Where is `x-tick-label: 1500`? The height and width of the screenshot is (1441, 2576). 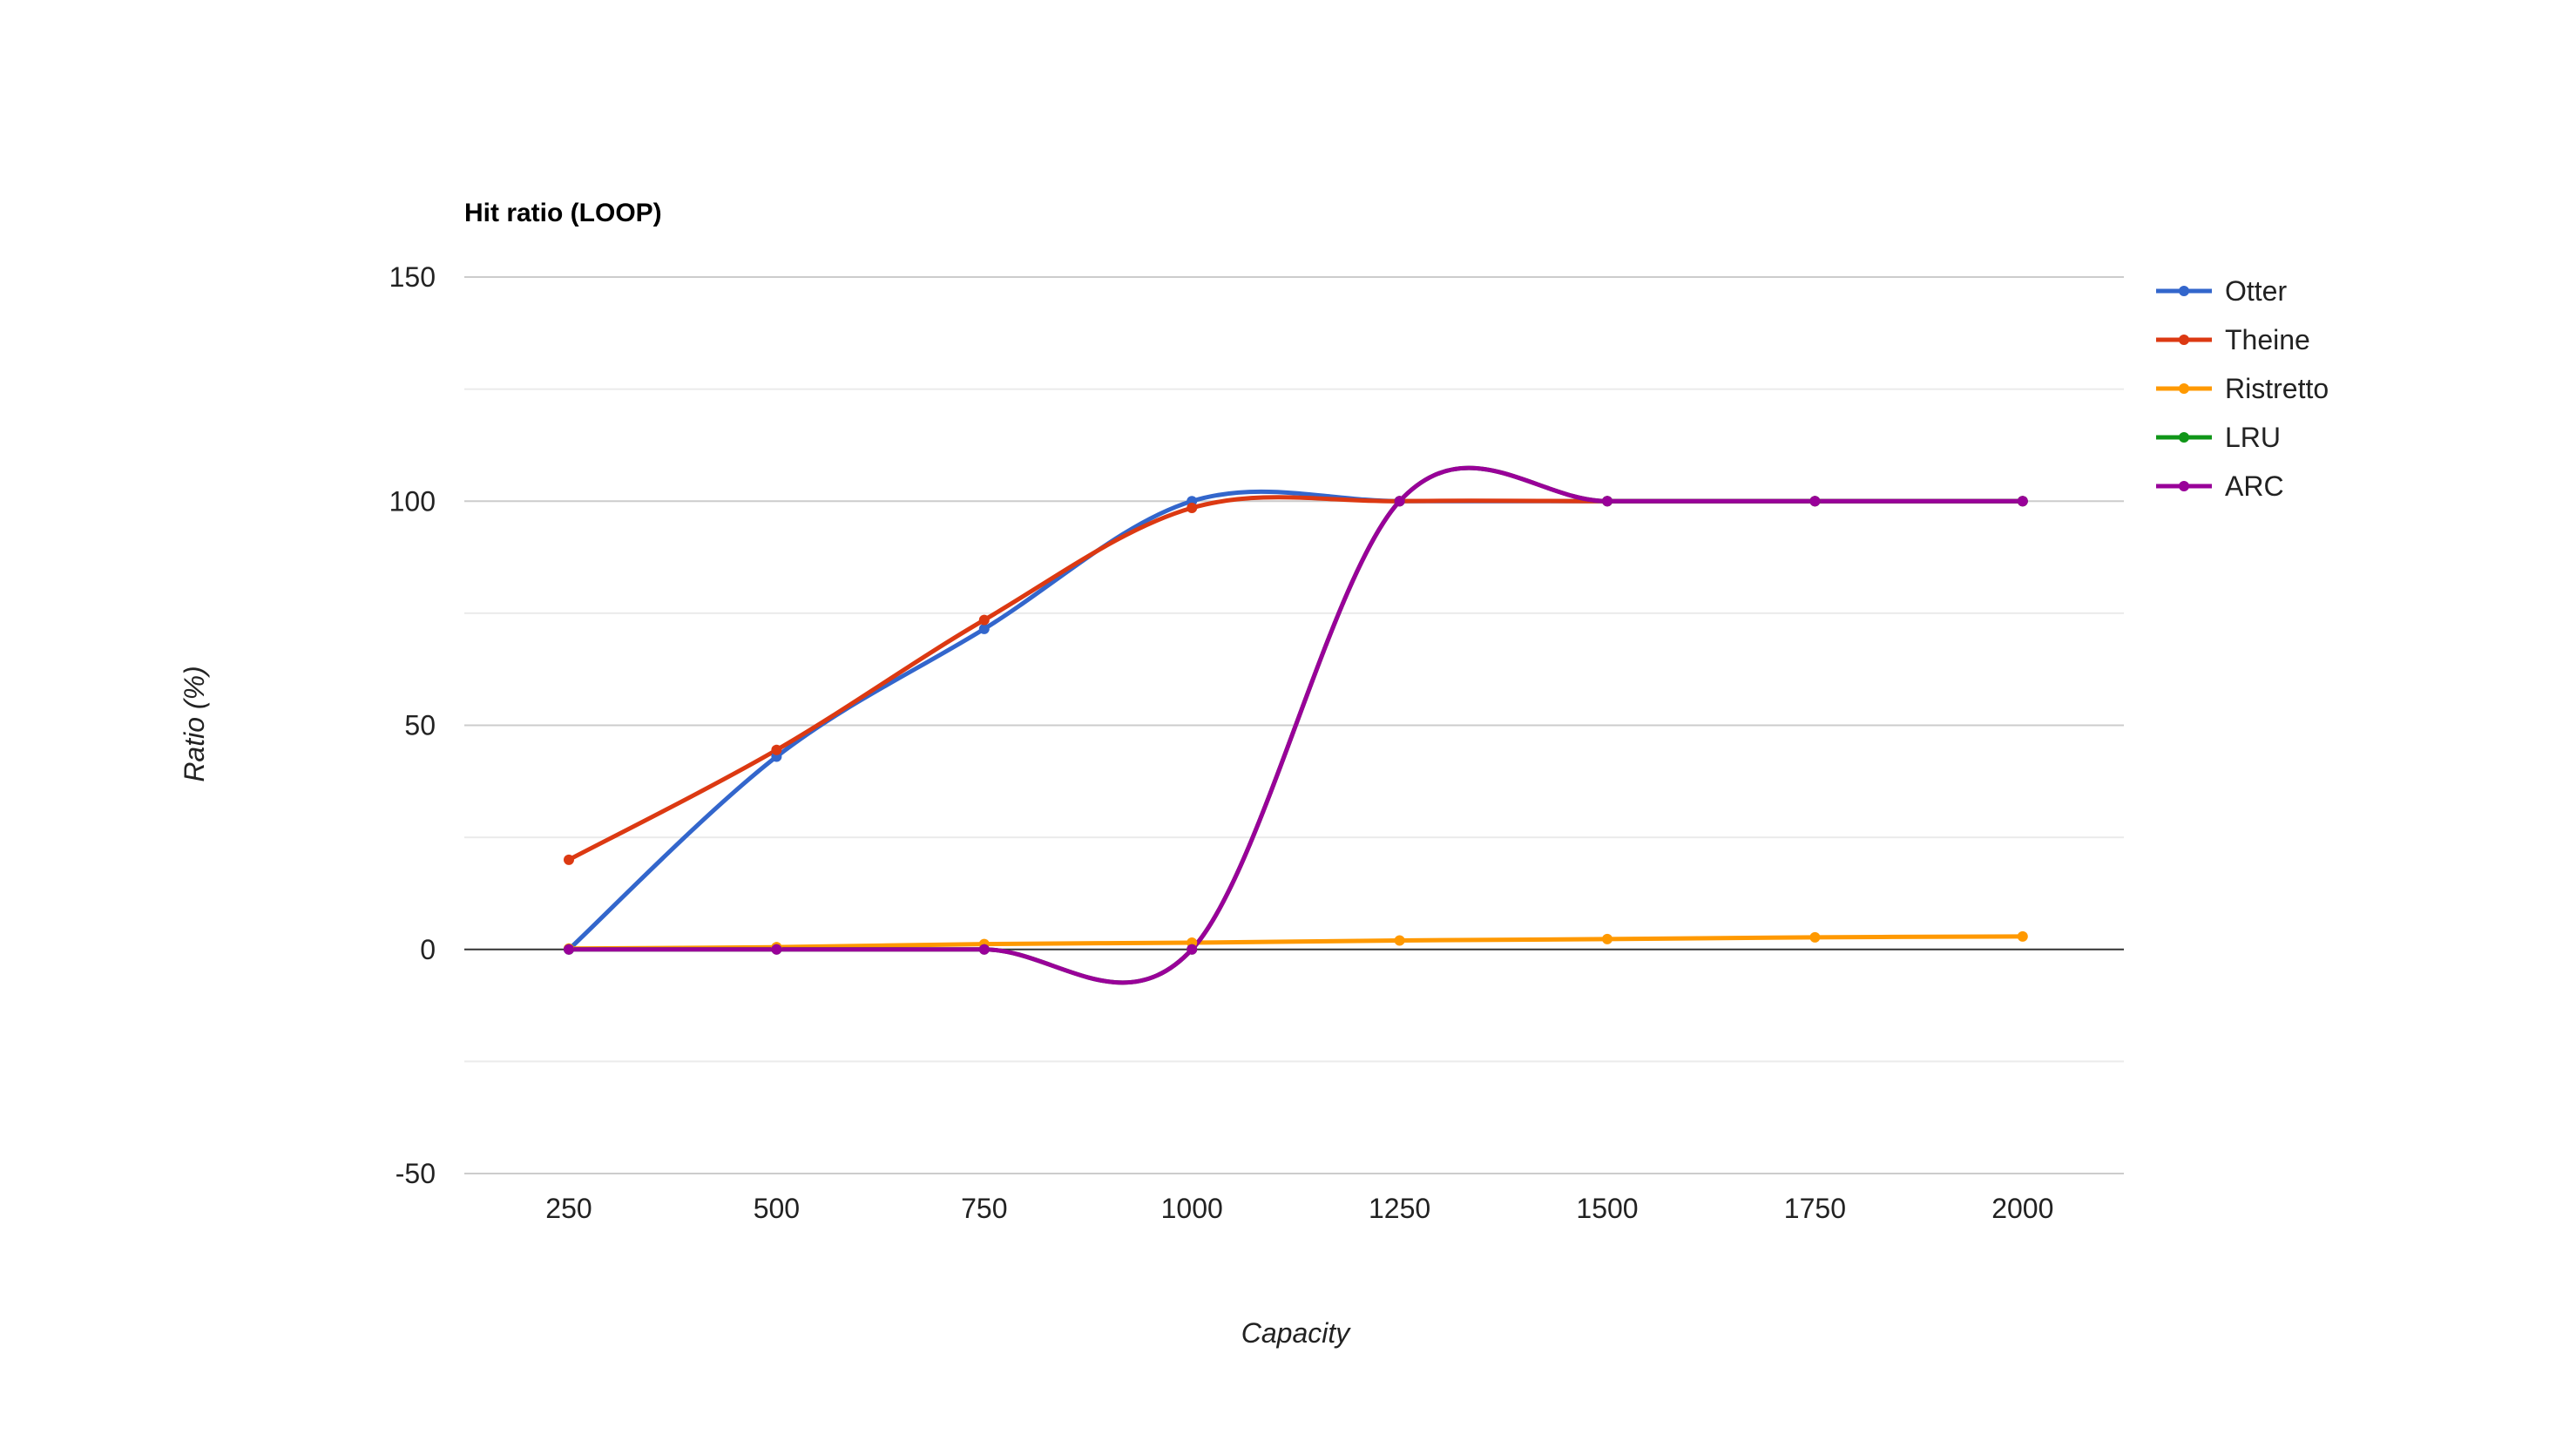
x-tick-label: 1500 is located at coordinates (1607, 1208).